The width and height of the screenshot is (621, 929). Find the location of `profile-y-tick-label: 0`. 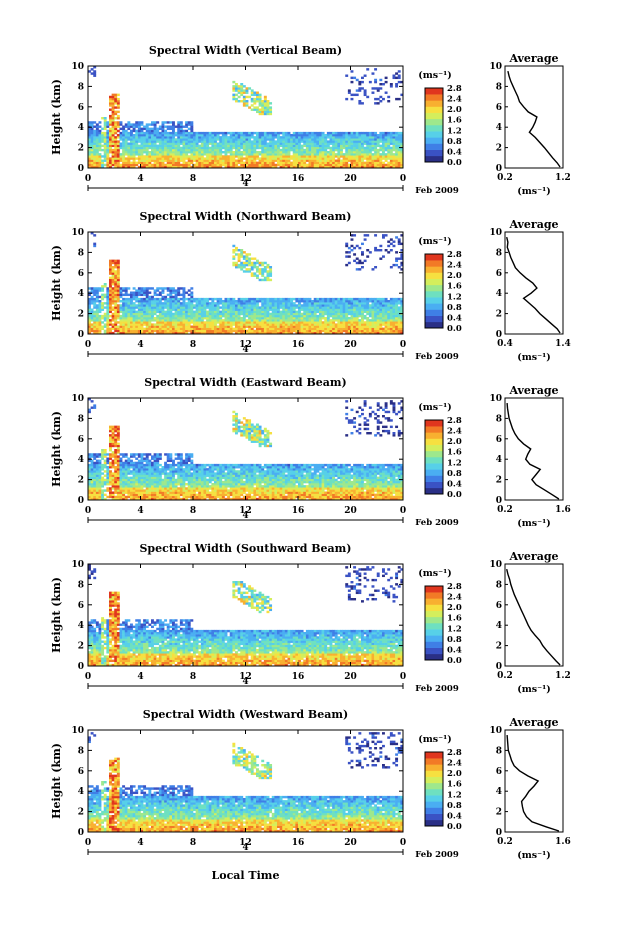

profile-y-tick-label: 0 is located at coordinates (499, 335).